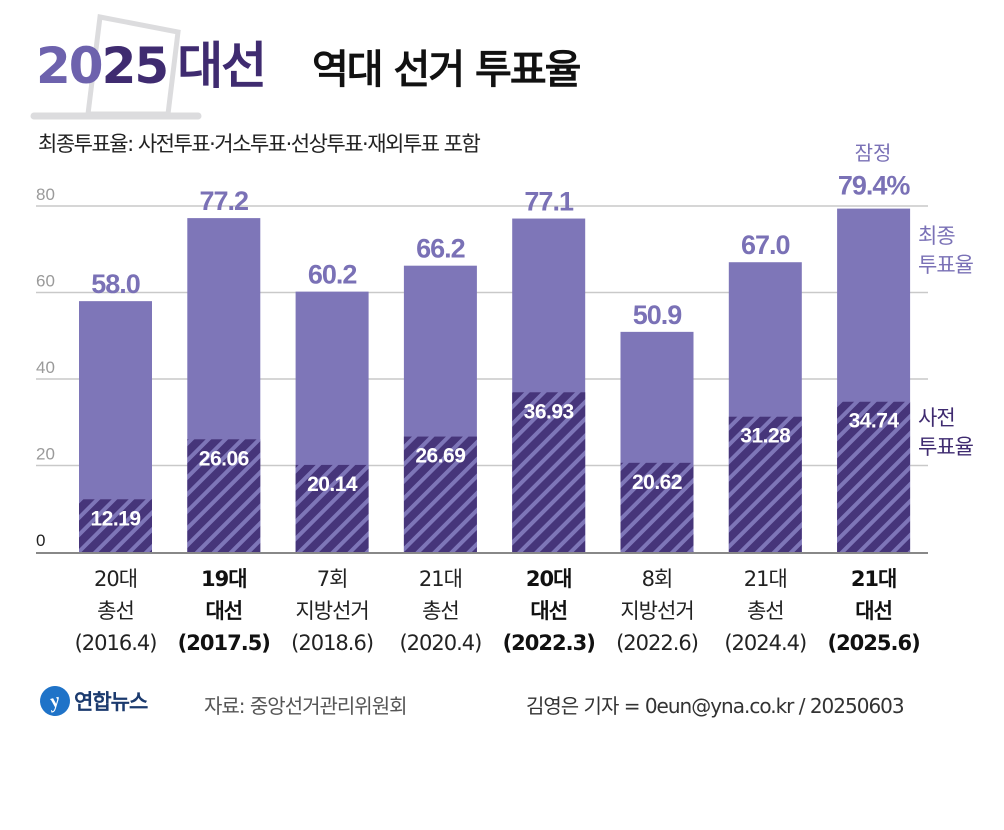 The image size is (1004, 830). Describe the element at coordinates (946, 447) in the screenshot. I see `legend-early-line2: 투표율` at that location.